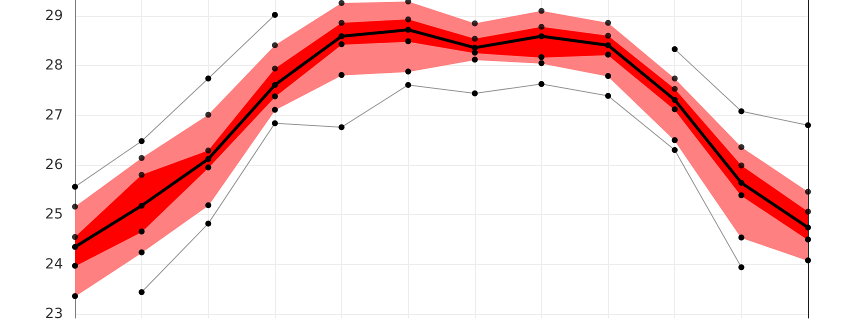 The height and width of the screenshot is (321, 845). I want to click on y-tick-label: 25, so click(54, 214).